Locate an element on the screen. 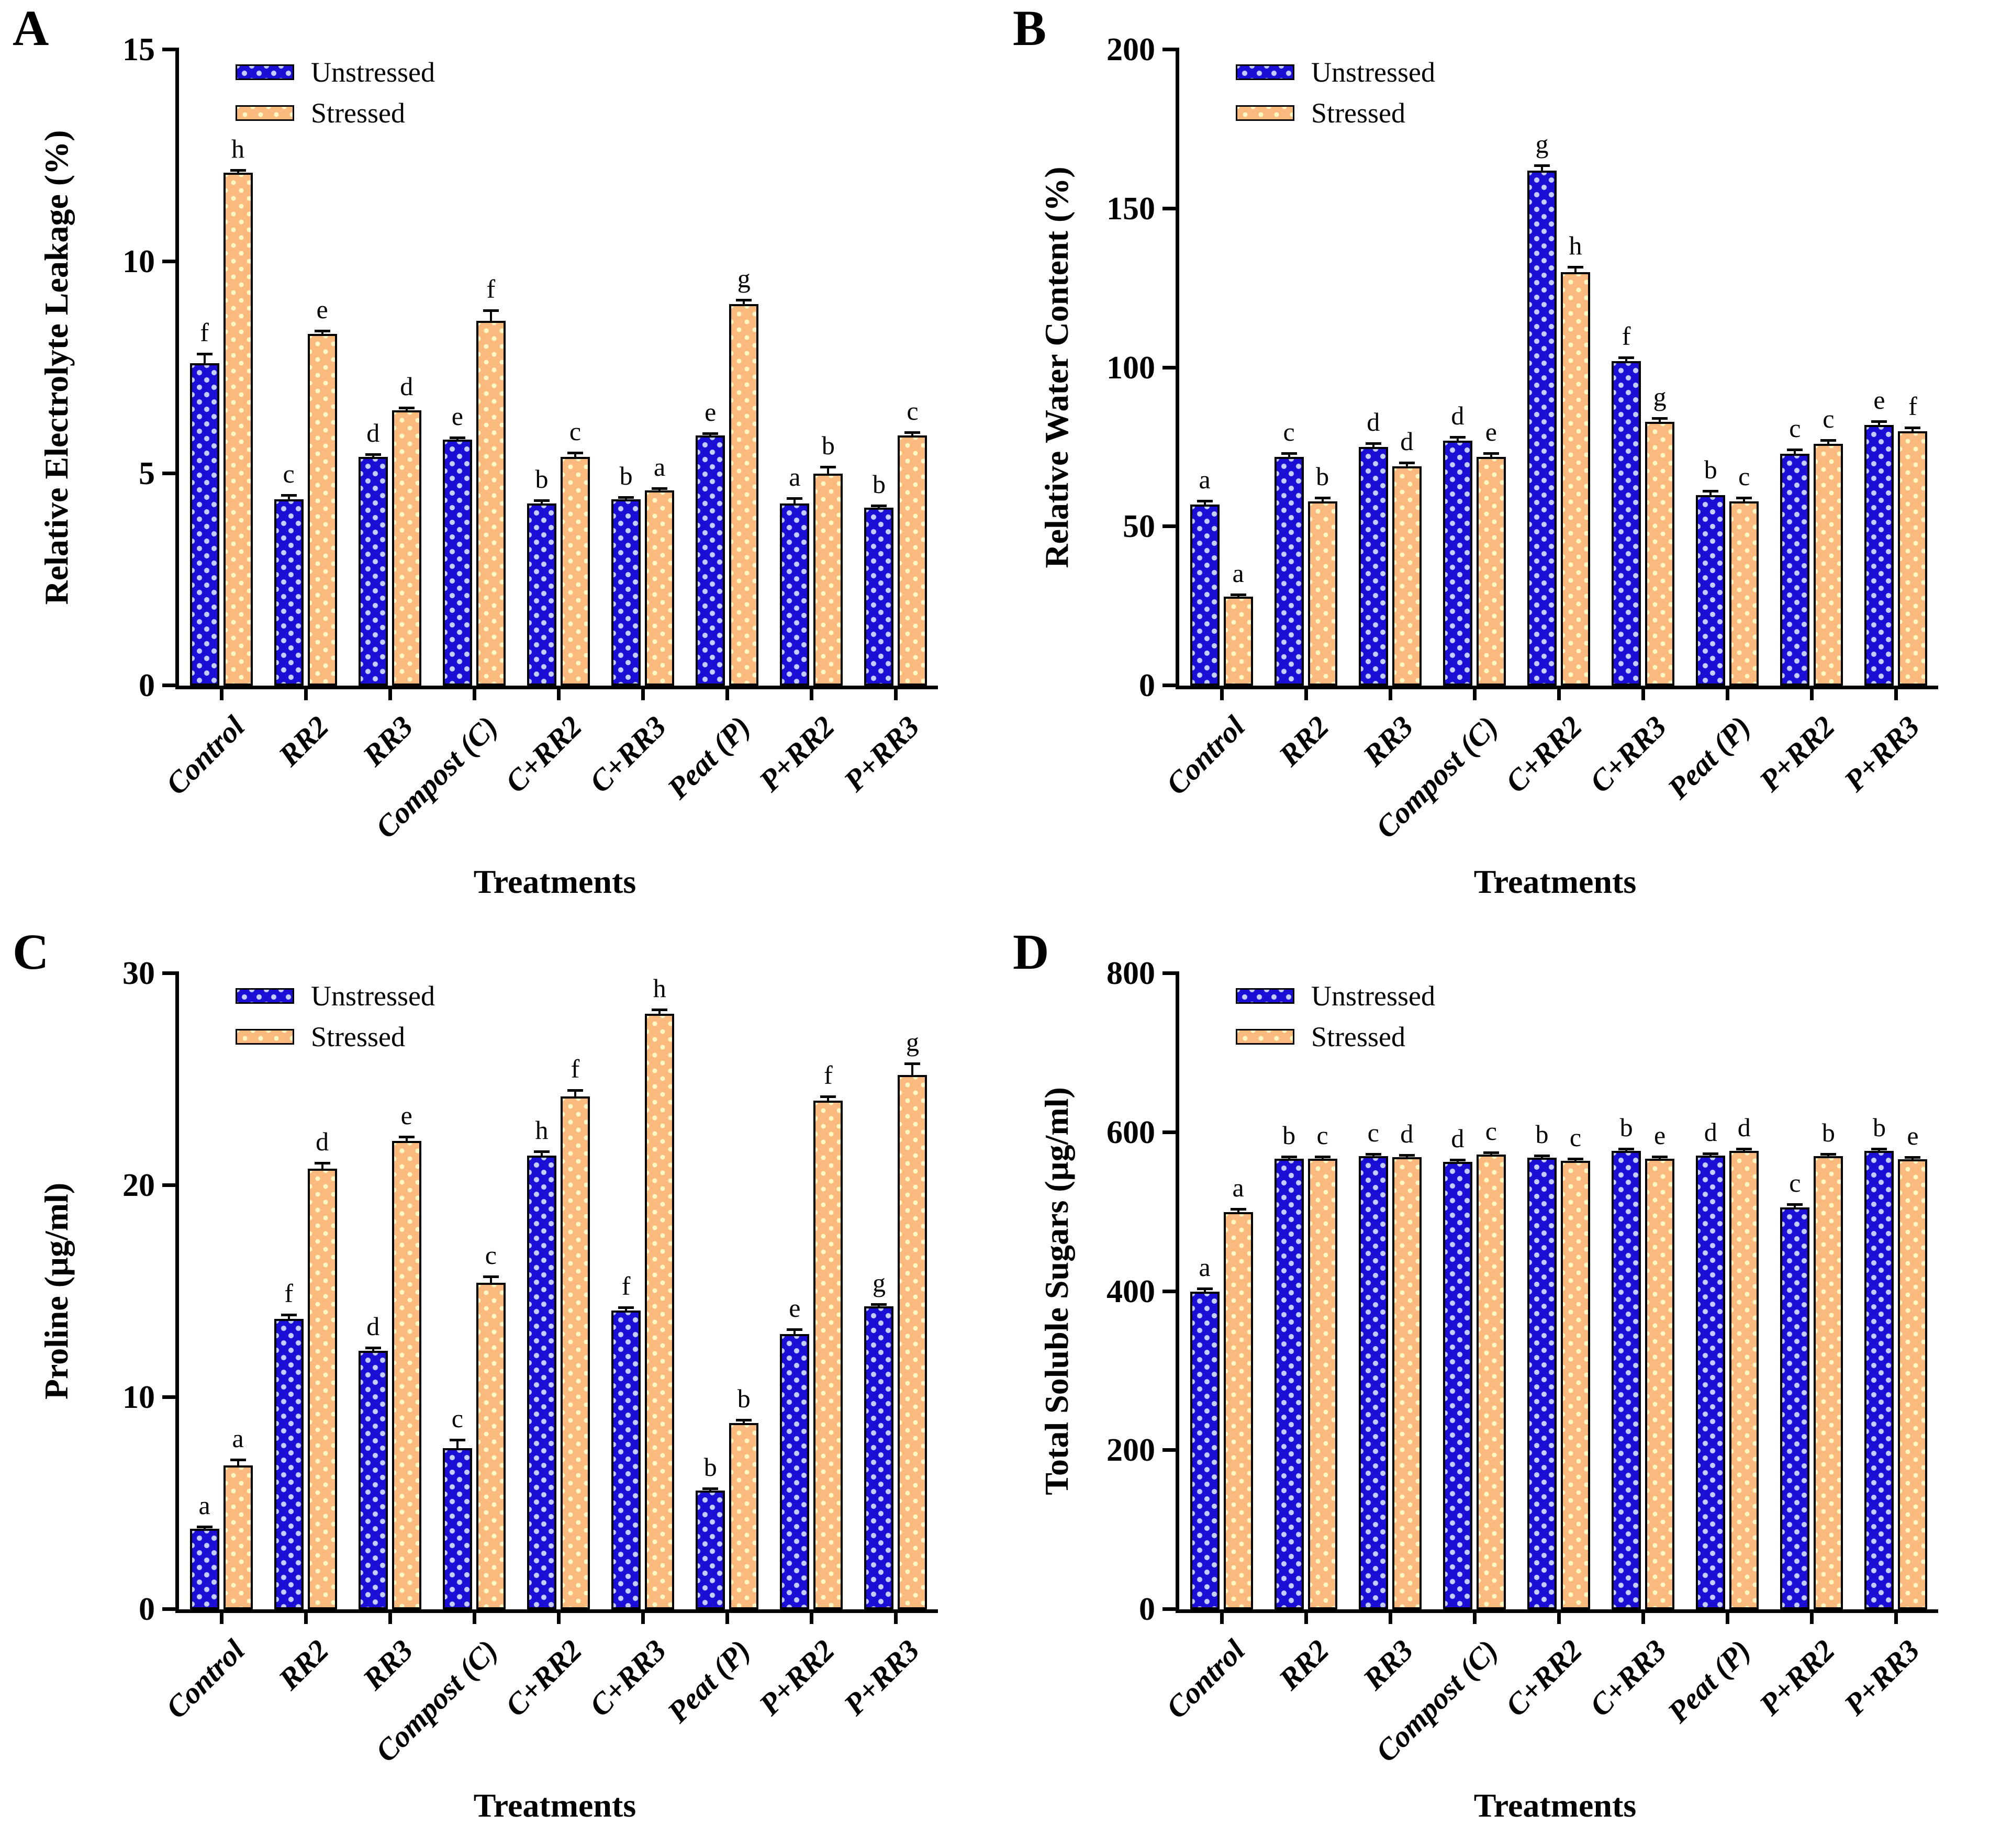 The height and width of the screenshot is (1848, 2001). bar-a-c+rr2-stressed is located at coordinates (575, 571).